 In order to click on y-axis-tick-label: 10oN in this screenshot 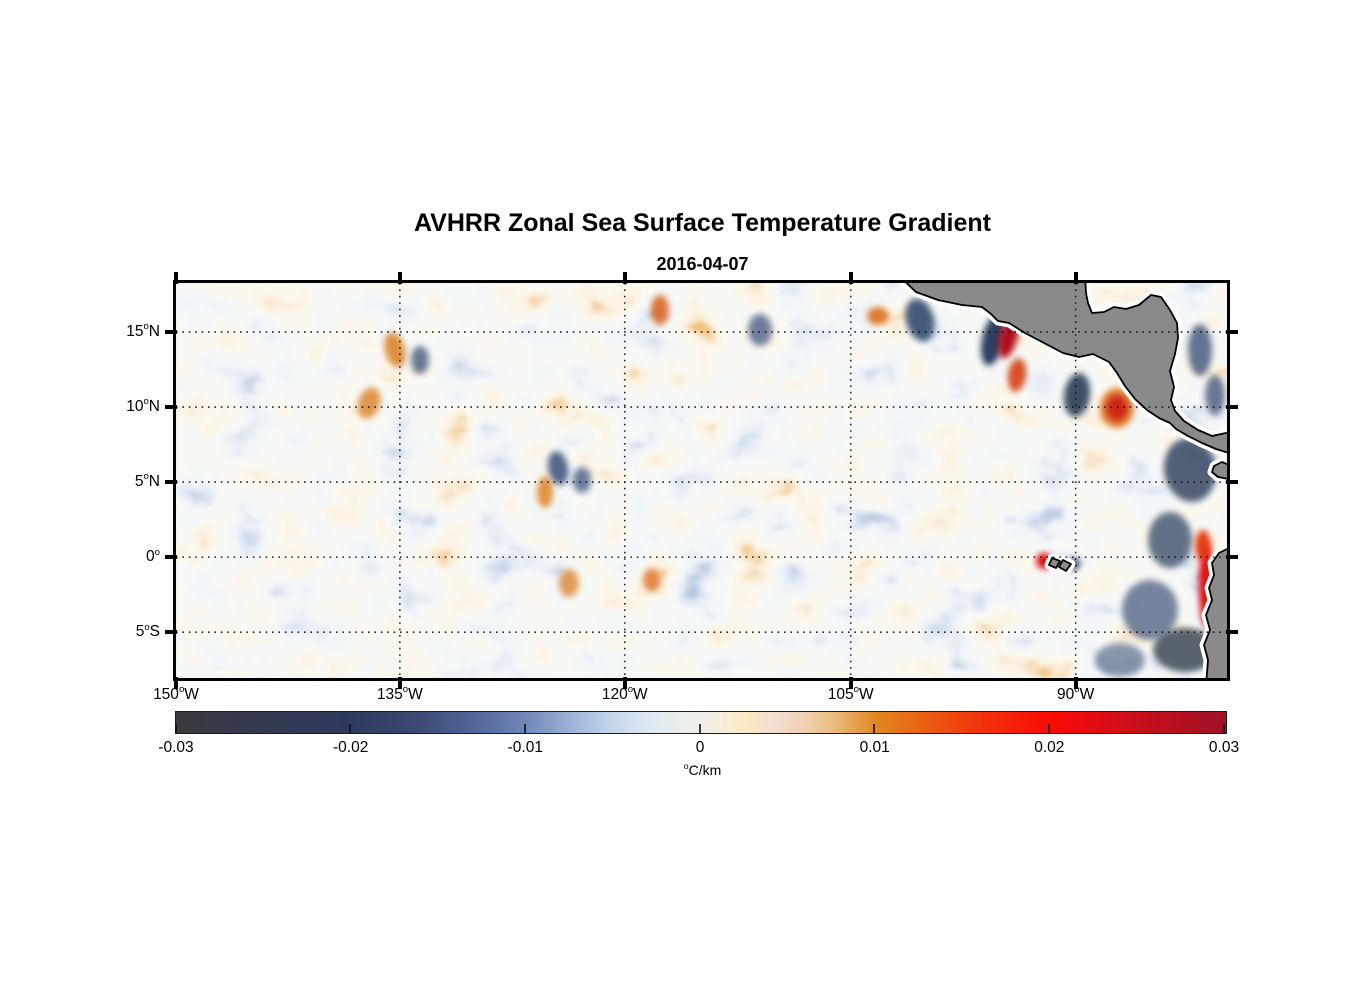, I will do `click(143, 406)`.